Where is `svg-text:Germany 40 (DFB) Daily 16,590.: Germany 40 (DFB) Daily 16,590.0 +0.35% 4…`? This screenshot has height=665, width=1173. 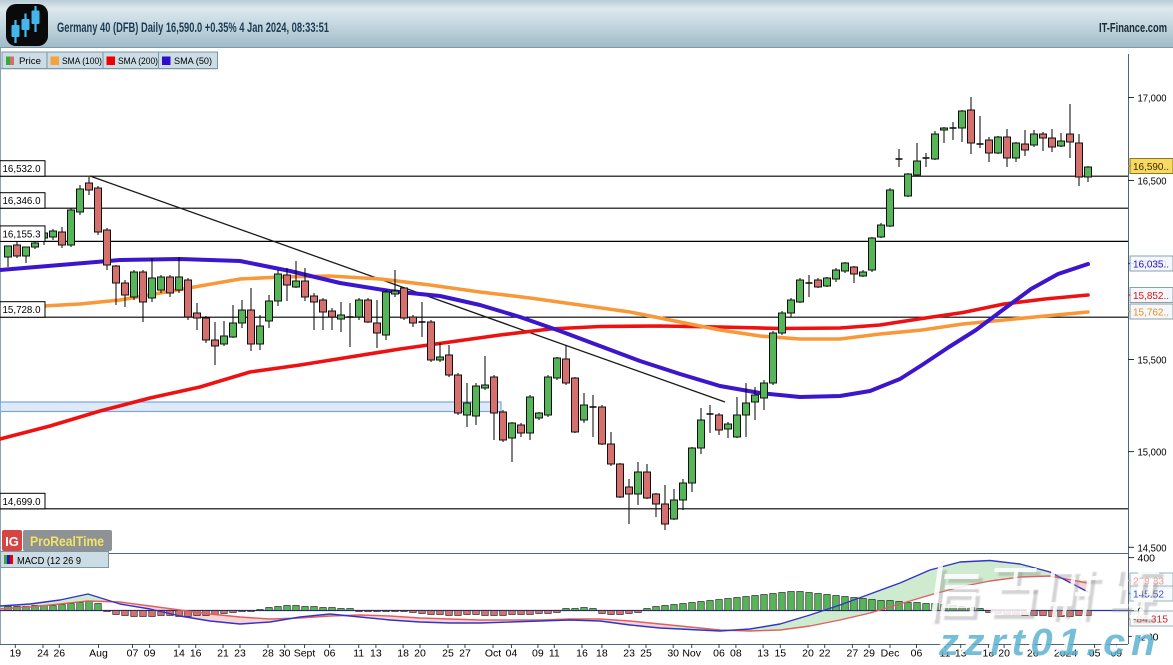
svg-text:Germany 40 (DFB) Daily 16,590.: Germany 40 (DFB) Daily 16,590.0 +0.35% 4… is located at coordinates (193, 27).